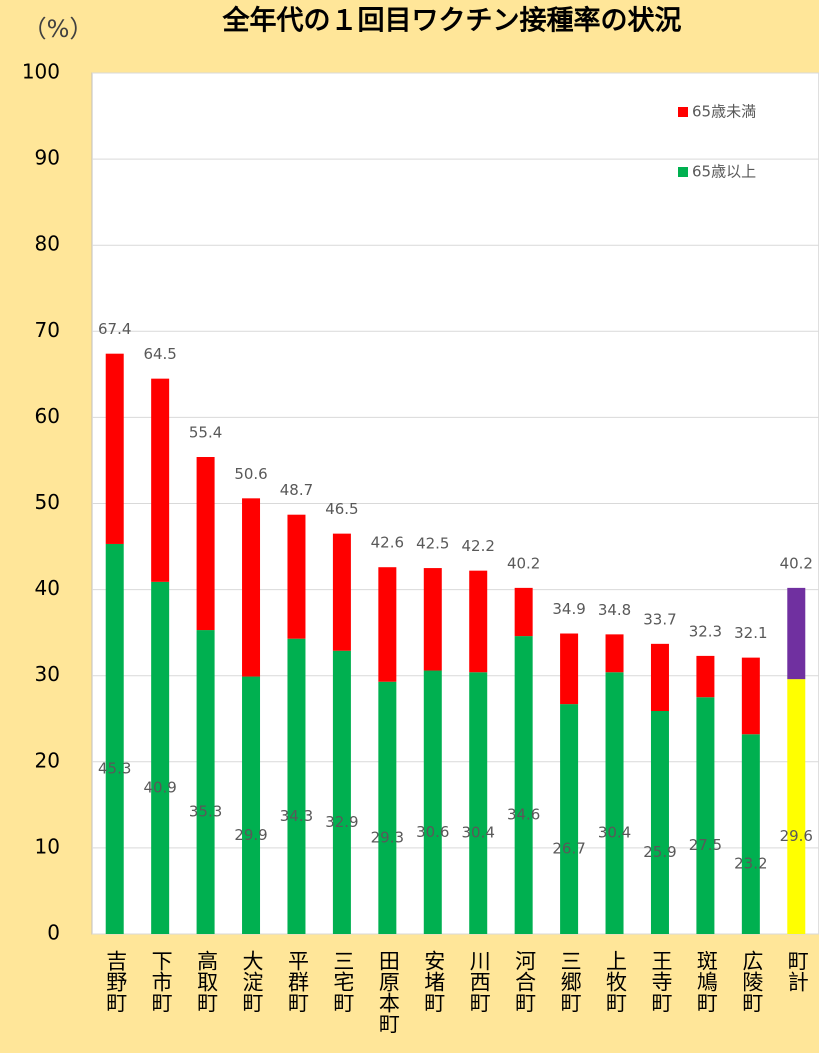 The height and width of the screenshot is (1053, 819). Describe the element at coordinates (252, 981) in the screenshot. I see `x-tick-label: 大淀町` at that location.